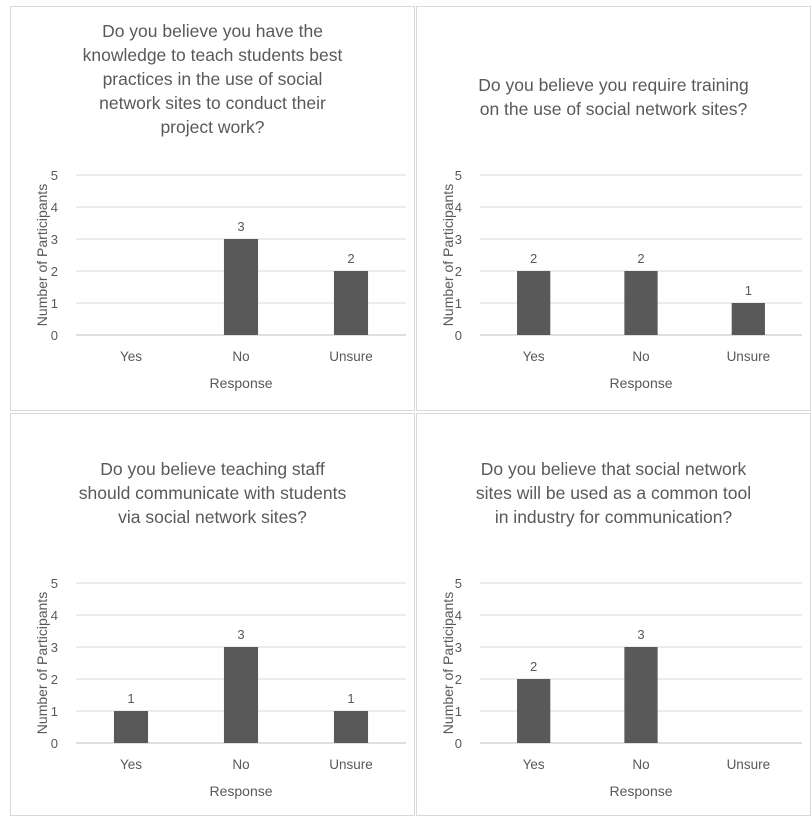 Image resolution: width=811 pixels, height=817 pixels. Describe the element at coordinates (613, 85) in the screenshot. I see `chart-title-line: Do you believe you require training` at that location.